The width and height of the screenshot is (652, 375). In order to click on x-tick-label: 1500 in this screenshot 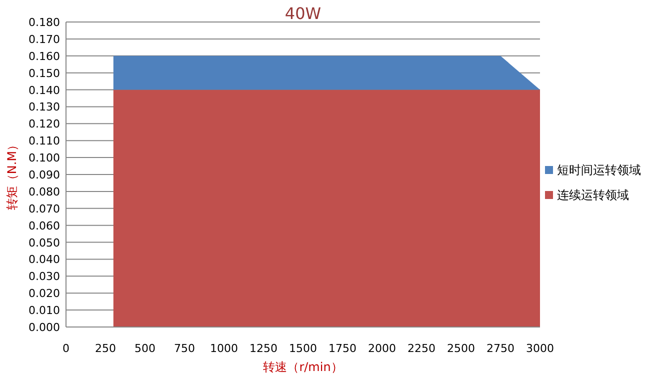, I will do `click(303, 348)`.